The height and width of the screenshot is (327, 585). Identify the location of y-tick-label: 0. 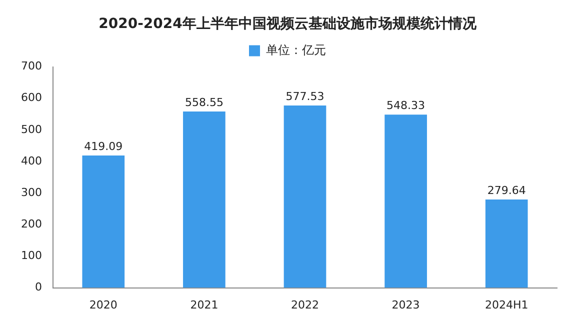
(38, 287).